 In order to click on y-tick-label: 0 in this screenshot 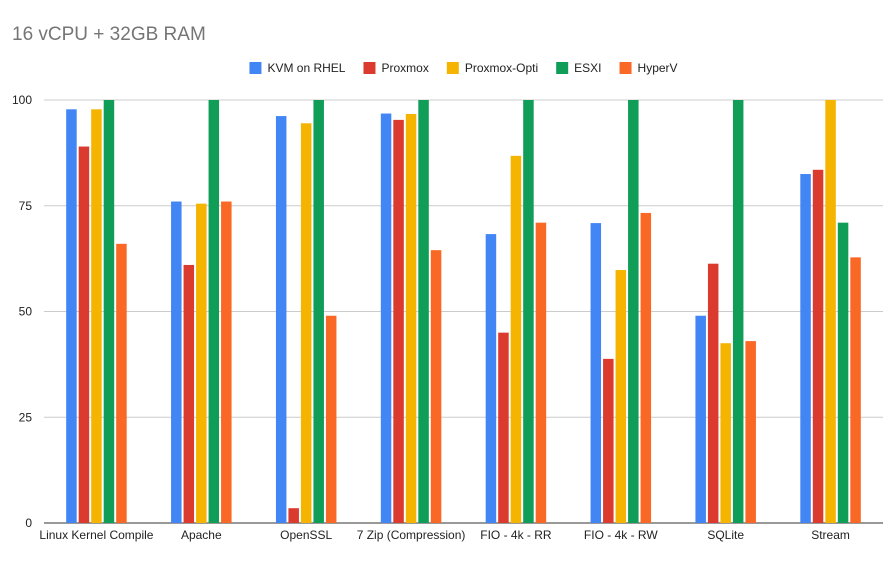, I will do `click(28, 523)`.